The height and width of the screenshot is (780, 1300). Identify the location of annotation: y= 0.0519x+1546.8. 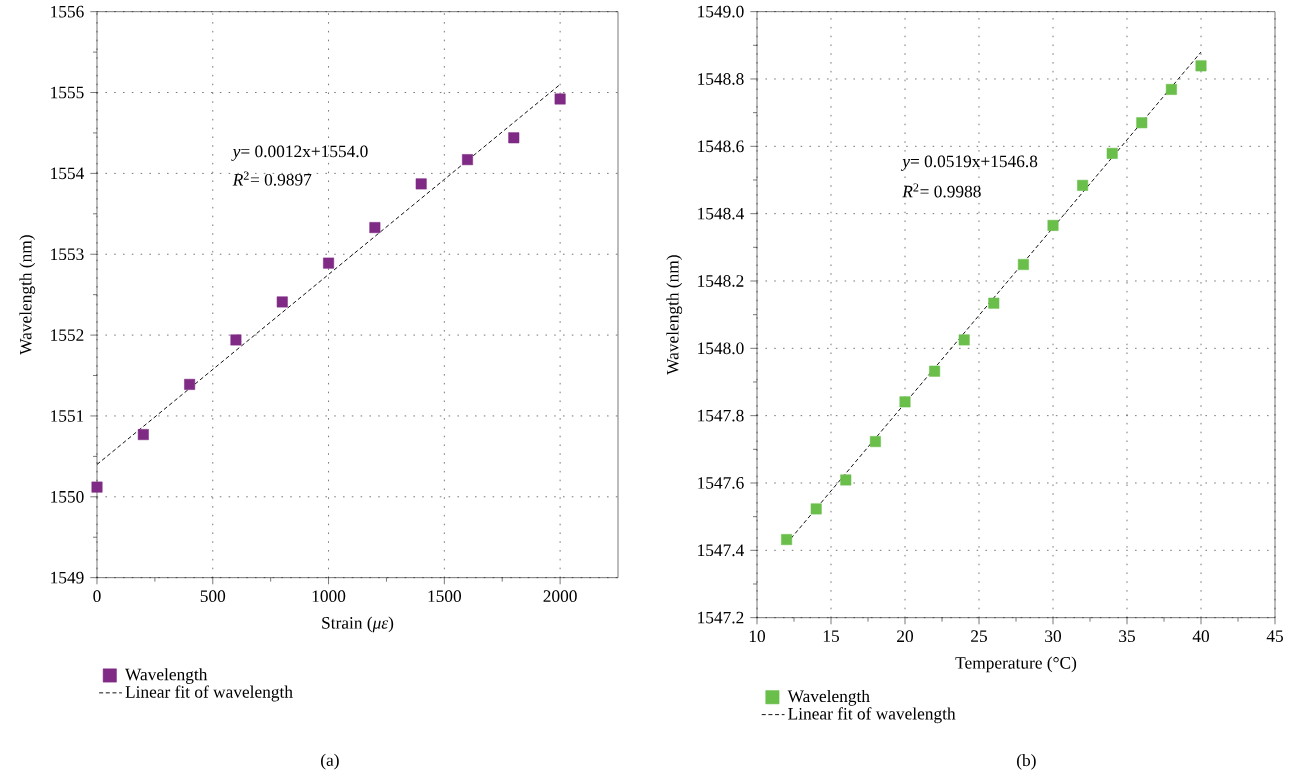
(969, 163).